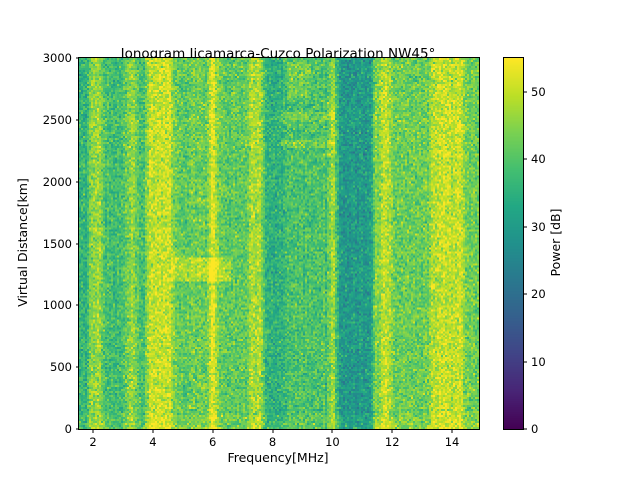  Describe the element at coordinates (57, 243) in the screenshot. I see `y-tick-label: 1500` at that location.